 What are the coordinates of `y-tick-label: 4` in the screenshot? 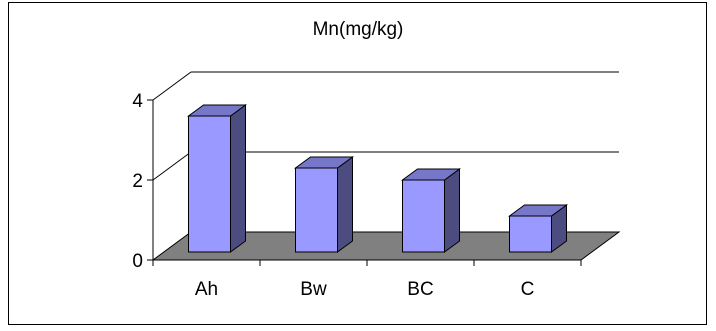 It's located at (137, 101).